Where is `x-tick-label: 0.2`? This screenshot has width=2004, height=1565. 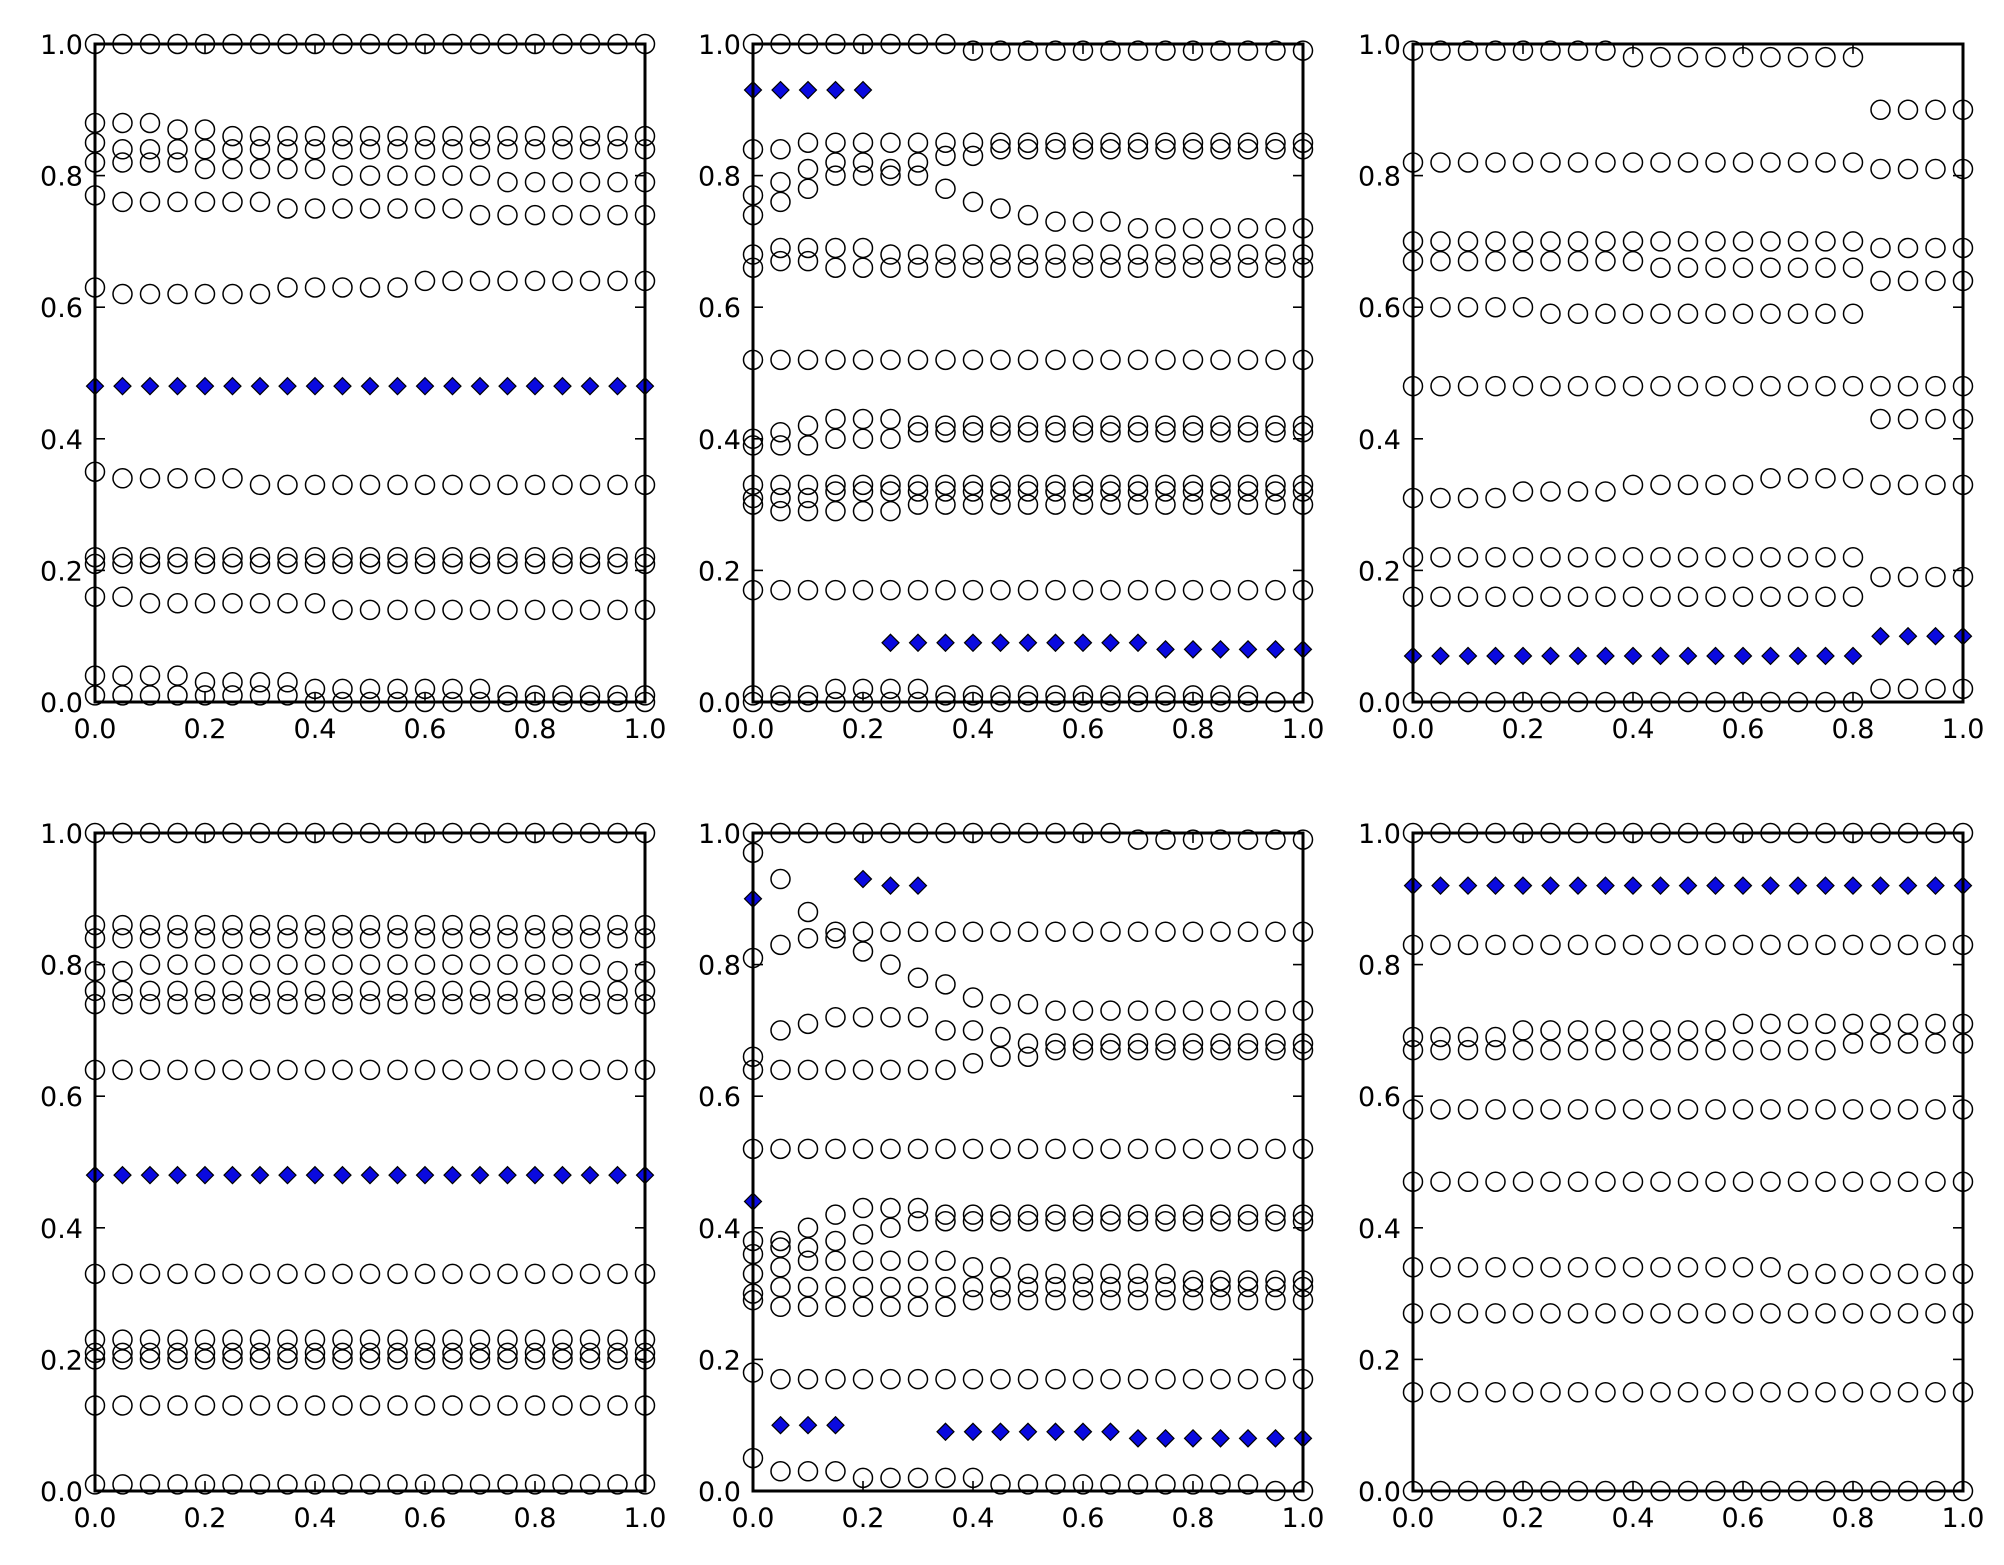
x-tick-label: 0.2 is located at coordinates (863, 1518).